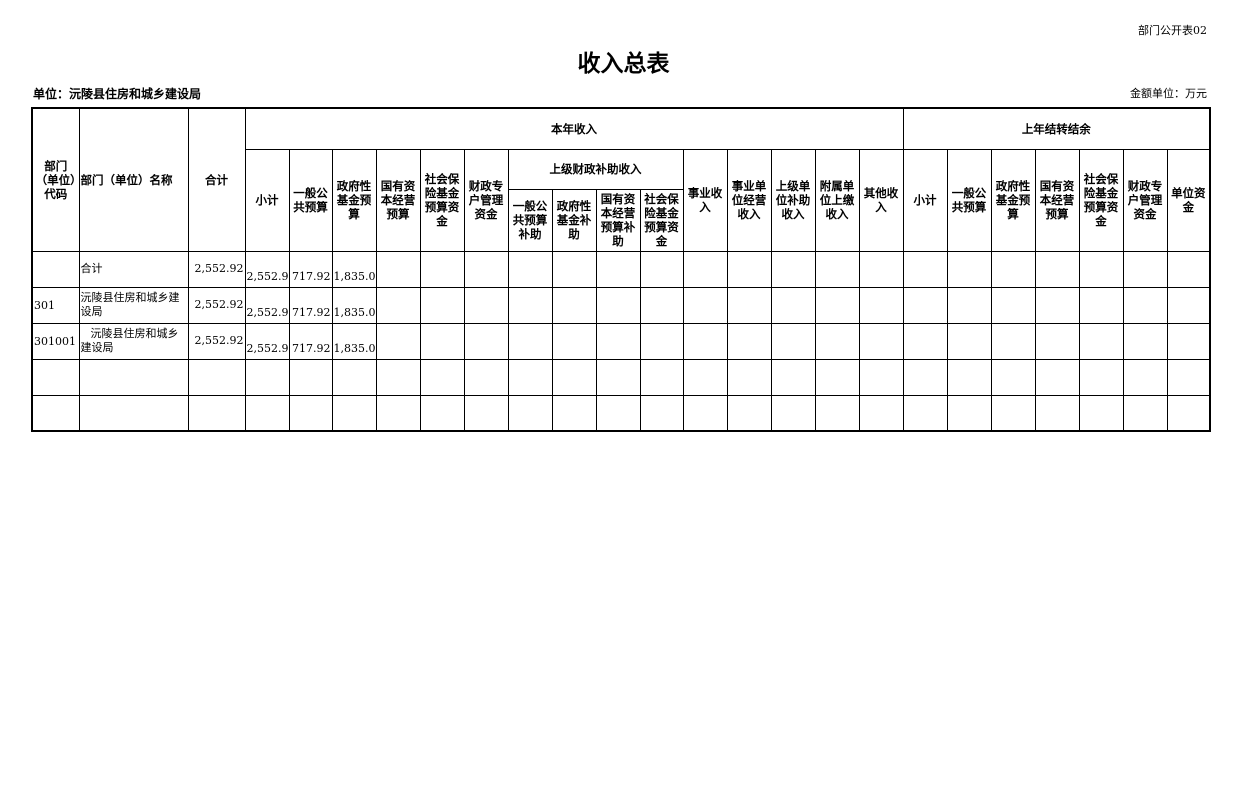 The width and height of the screenshot is (1247, 793). I want to click on header-sub-general: 一般公共预算补助, so click(530, 220).